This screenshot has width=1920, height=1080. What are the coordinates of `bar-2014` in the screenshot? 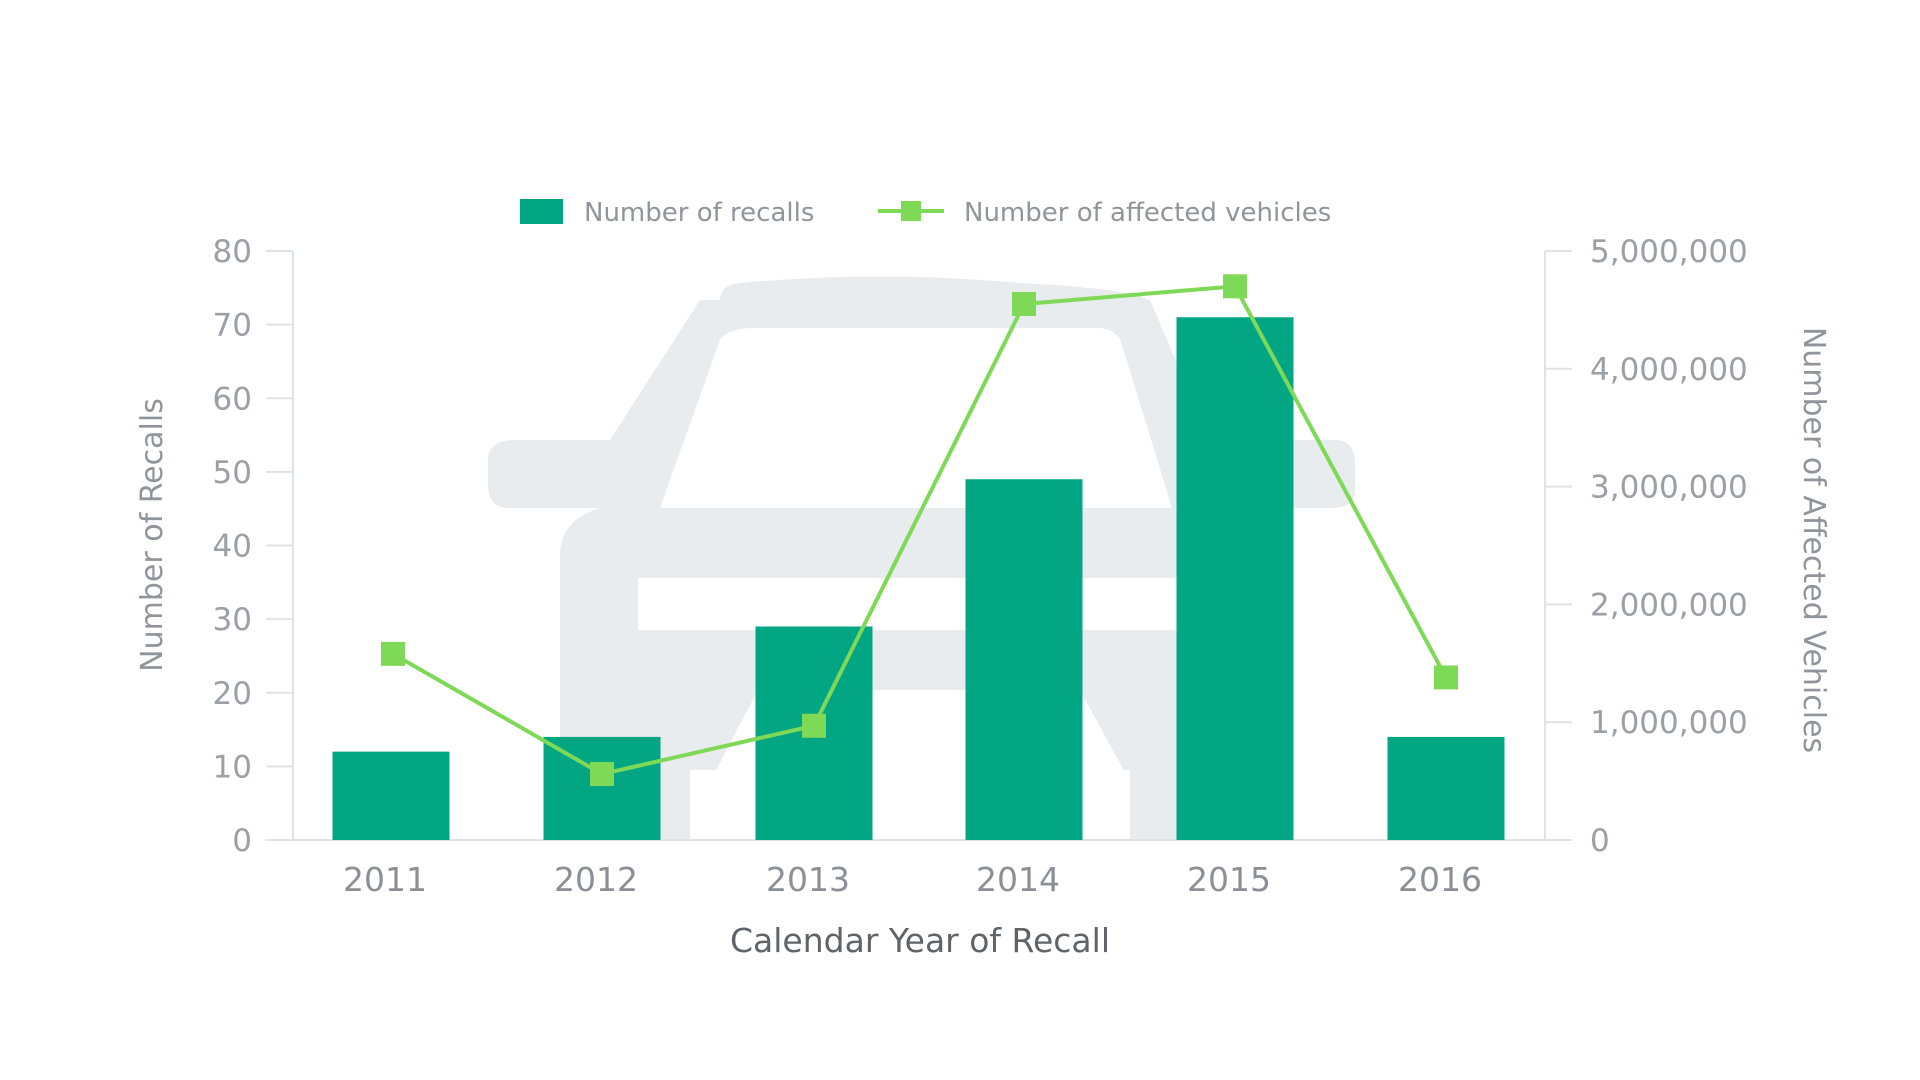 It's located at (1024, 659).